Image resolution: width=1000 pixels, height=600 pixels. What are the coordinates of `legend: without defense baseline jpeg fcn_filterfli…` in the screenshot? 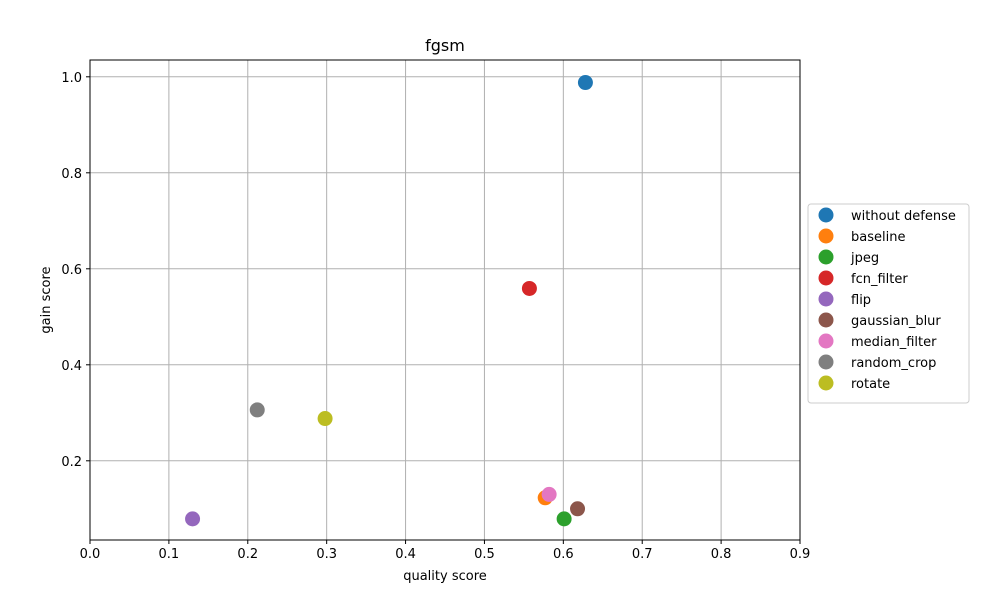 It's located at (888, 303).